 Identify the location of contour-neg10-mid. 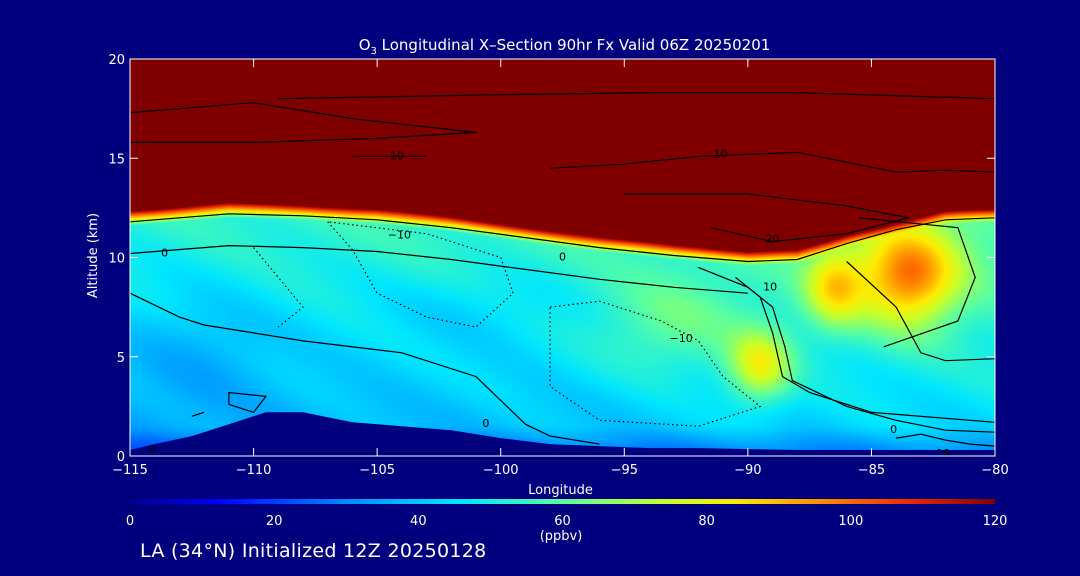
(655, 363).